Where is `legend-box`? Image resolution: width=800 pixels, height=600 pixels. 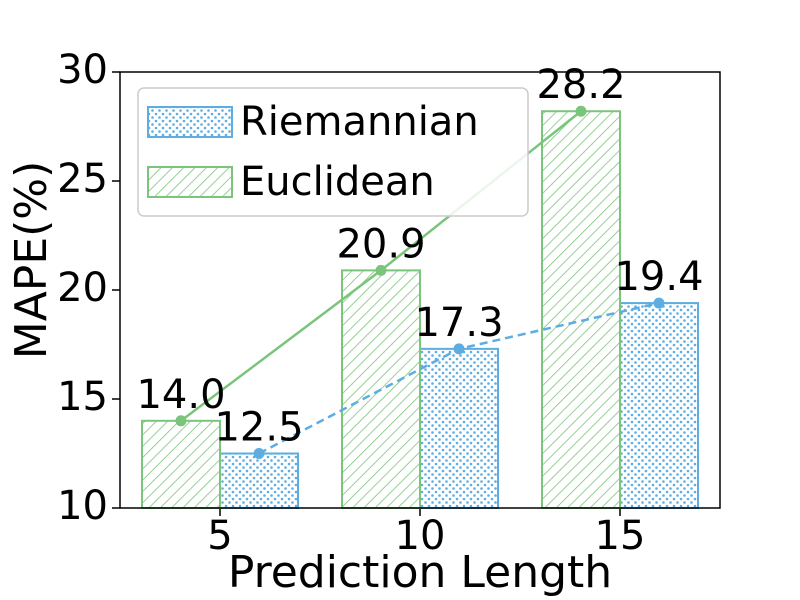
legend-box is located at coordinates (333, 152).